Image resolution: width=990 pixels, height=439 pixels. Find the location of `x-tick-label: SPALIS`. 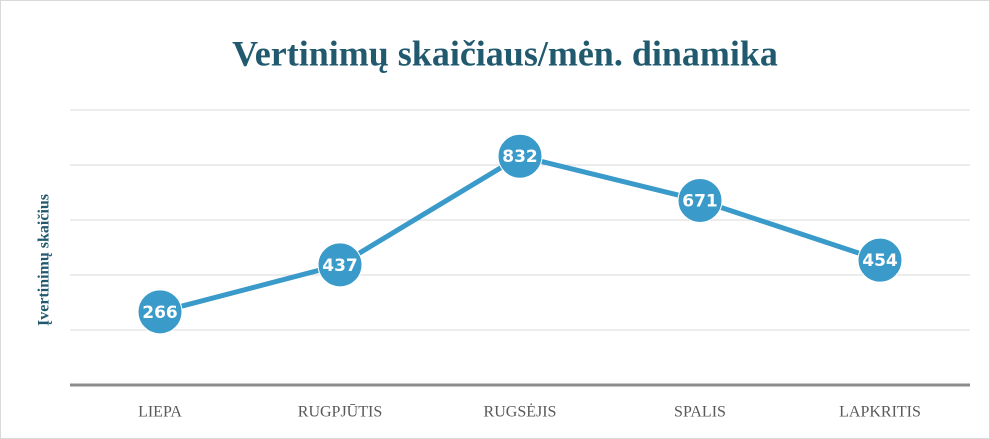

x-tick-label: SPALIS is located at coordinates (700, 412).